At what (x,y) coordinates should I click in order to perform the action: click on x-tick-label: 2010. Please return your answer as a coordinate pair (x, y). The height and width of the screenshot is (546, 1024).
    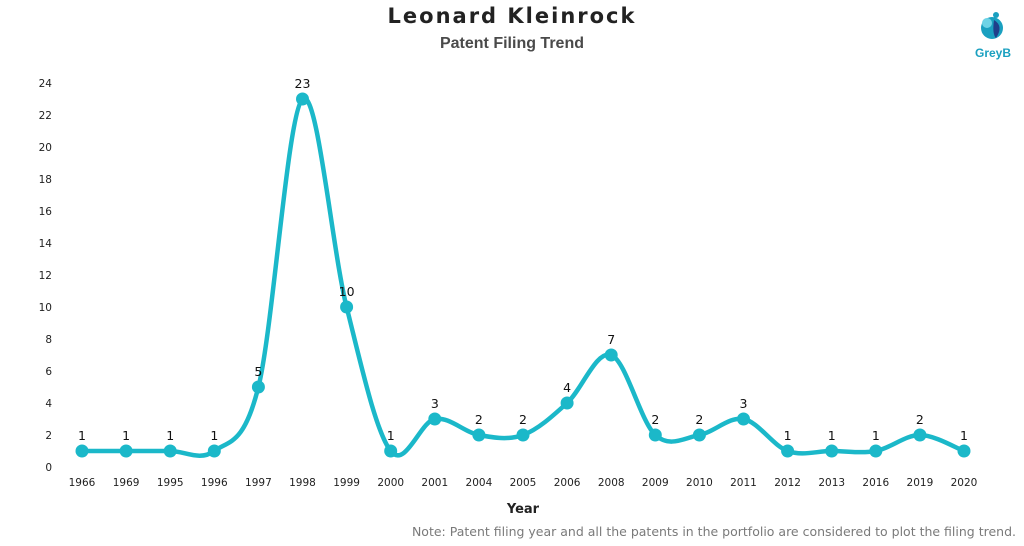
    Looking at the image, I should click on (699, 483).